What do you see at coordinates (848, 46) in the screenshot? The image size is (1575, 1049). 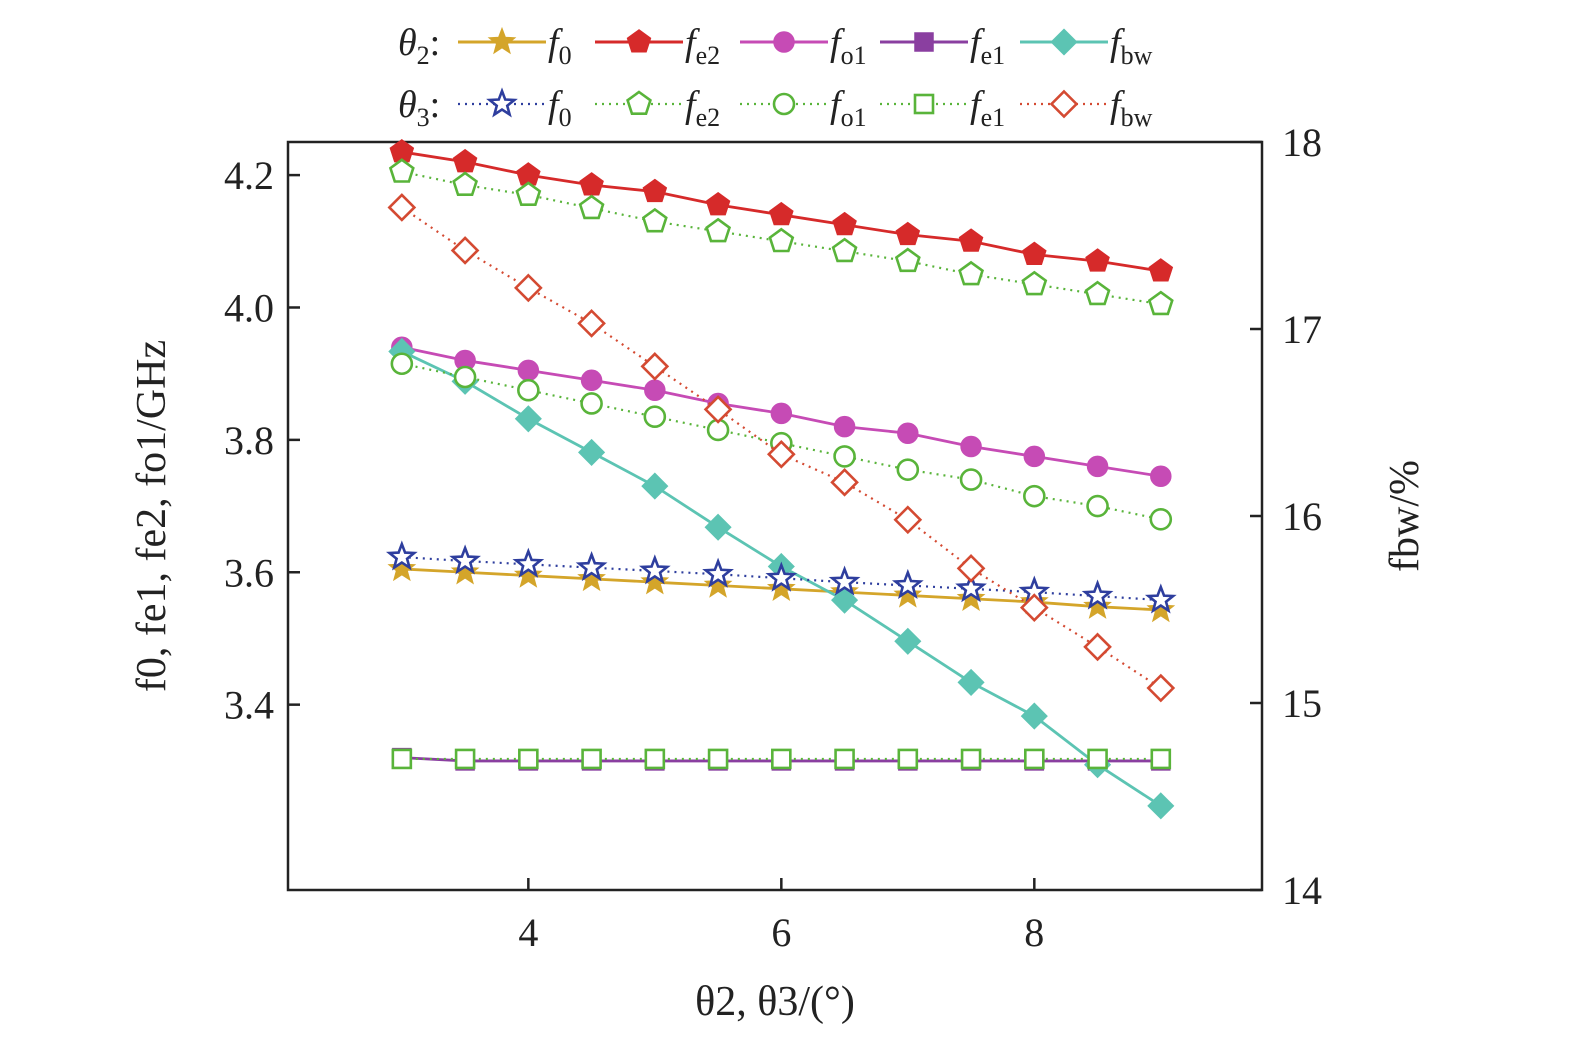 I see `legend-label: fo1` at bounding box center [848, 46].